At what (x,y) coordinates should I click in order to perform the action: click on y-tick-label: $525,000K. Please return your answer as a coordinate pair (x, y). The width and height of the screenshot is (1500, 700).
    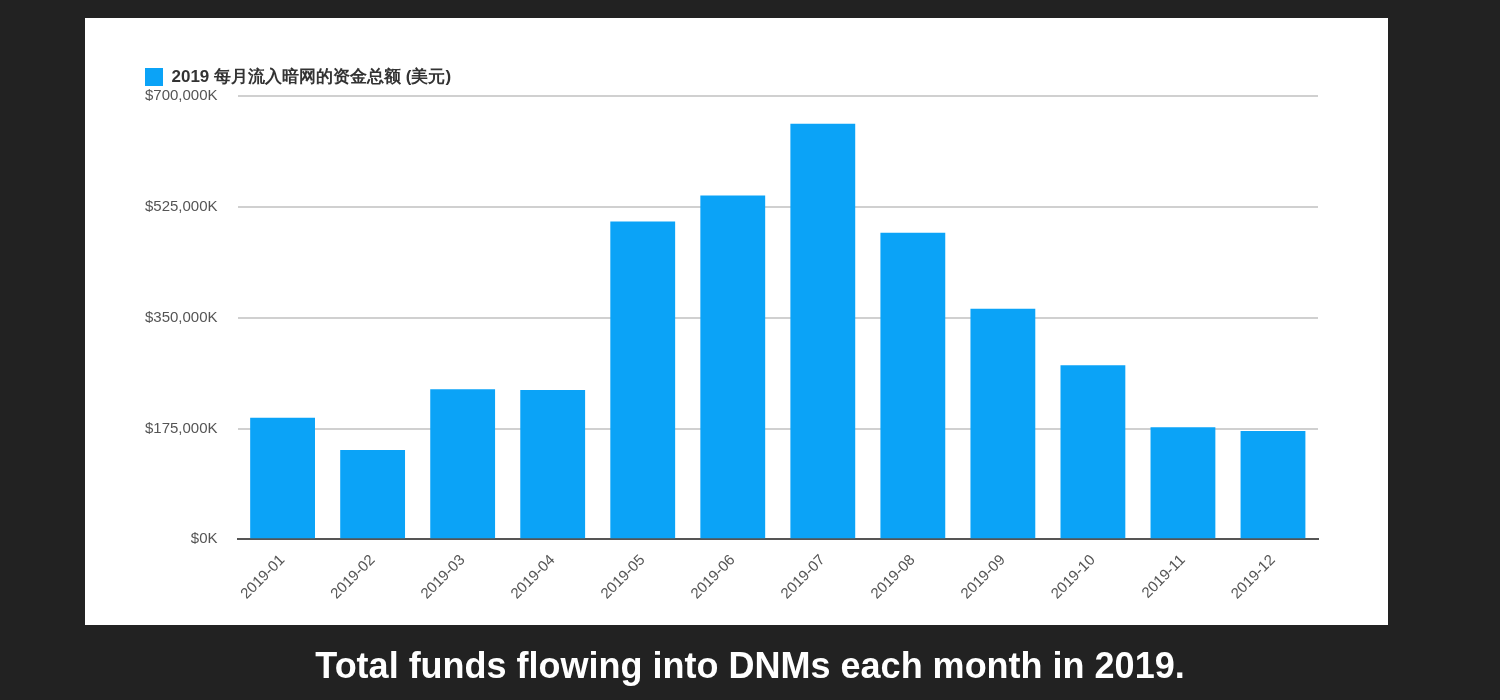
    Looking at the image, I should click on (181, 205).